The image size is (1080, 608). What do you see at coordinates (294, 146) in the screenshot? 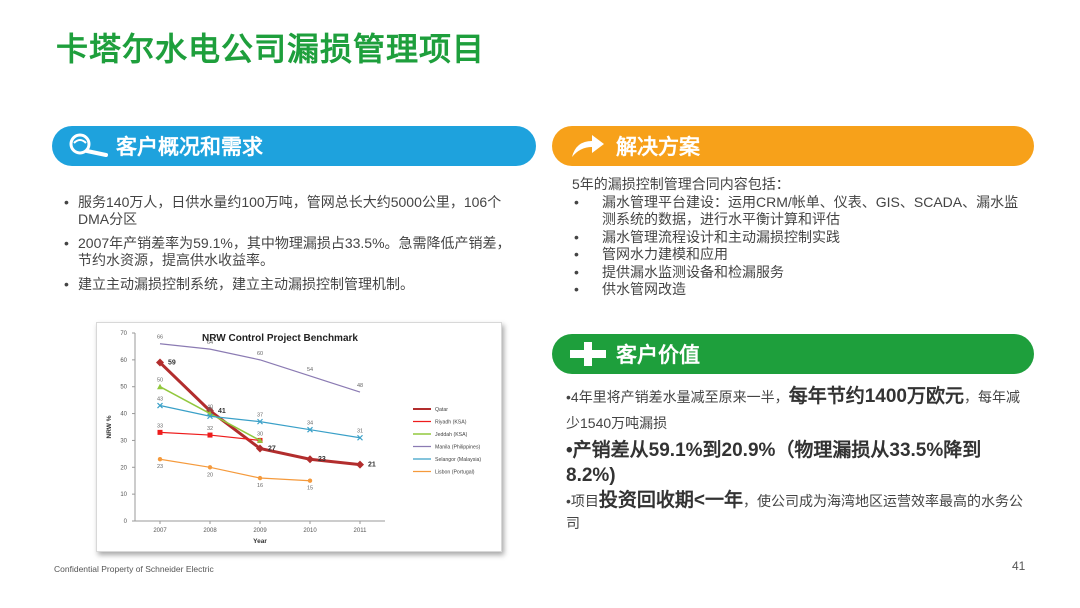
I see `needs-banner: 客户概况和需求` at bounding box center [294, 146].